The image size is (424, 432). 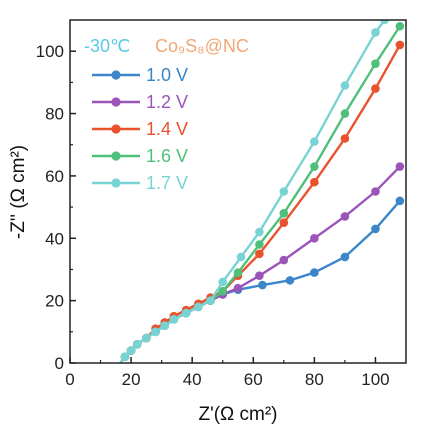 What do you see at coordinates (237, 414) in the screenshot?
I see `x-axis-title: Z'(Ω cm²)` at bounding box center [237, 414].